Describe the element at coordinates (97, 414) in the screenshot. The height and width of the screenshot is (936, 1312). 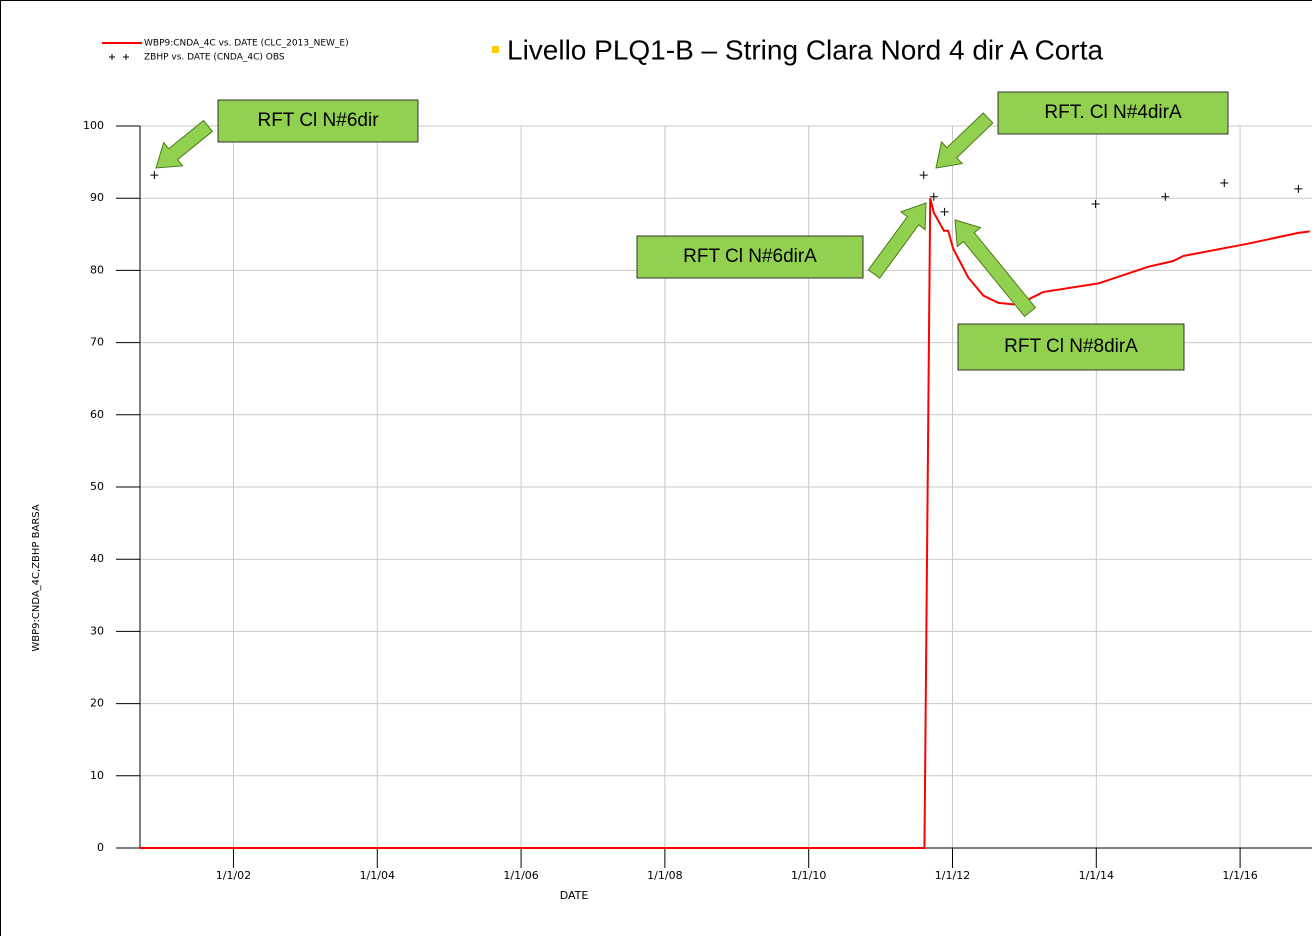
I see `y-tick-label: 60` at that location.